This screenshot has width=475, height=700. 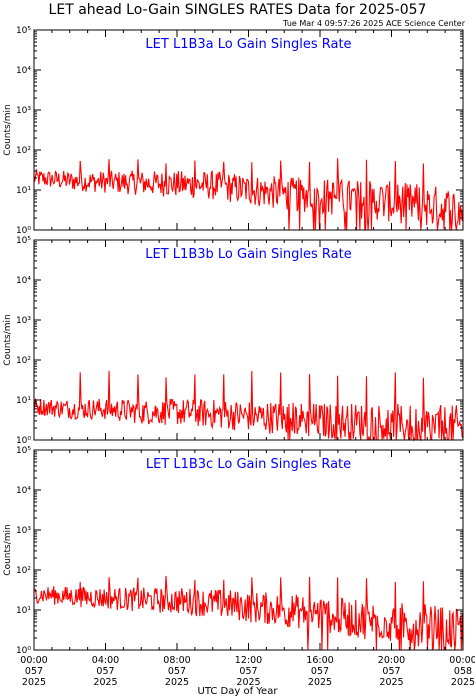 What do you see at coordinates (463, 671) in the screenshot?
I see `x-tick-label-doy: 058` at bounding box center [463, 671].